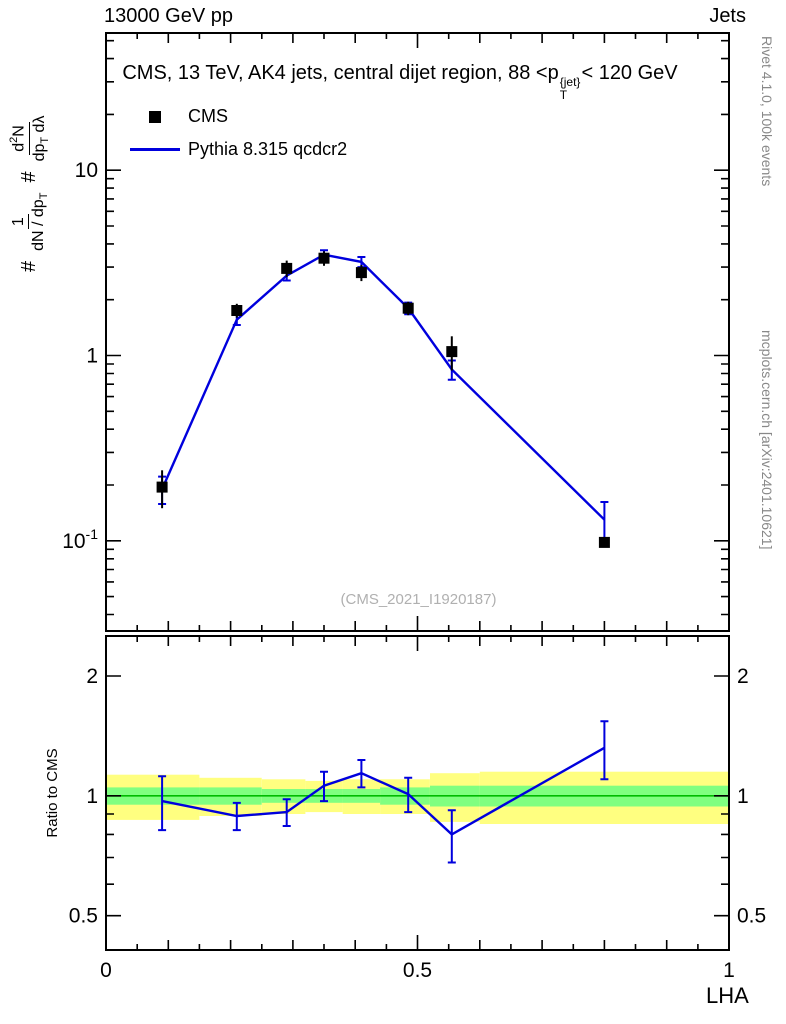 This screenshot has height=1024, width=786. I want to click on ylabel-hash-2: #, so click(29, 177).